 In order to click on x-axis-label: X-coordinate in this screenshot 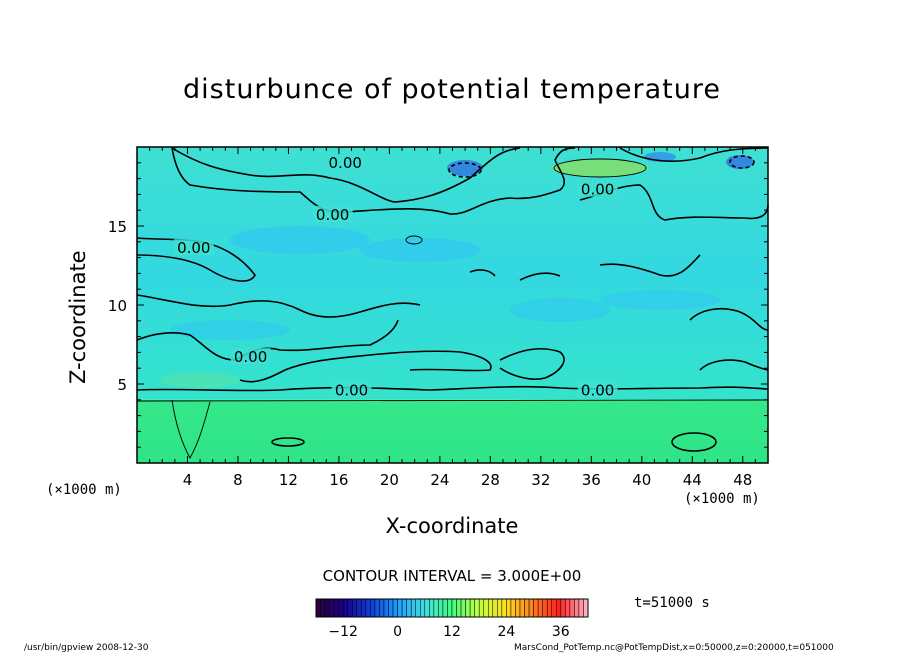, I will do `click(452, 526)`.